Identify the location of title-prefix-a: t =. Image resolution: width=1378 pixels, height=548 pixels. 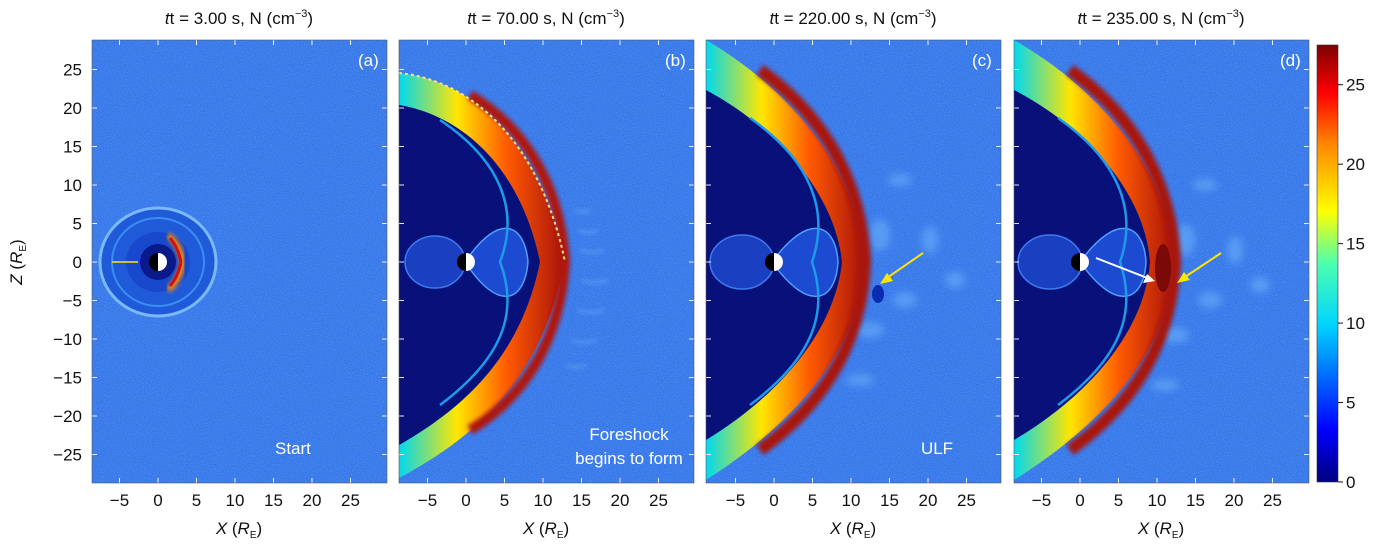
(182, 18).